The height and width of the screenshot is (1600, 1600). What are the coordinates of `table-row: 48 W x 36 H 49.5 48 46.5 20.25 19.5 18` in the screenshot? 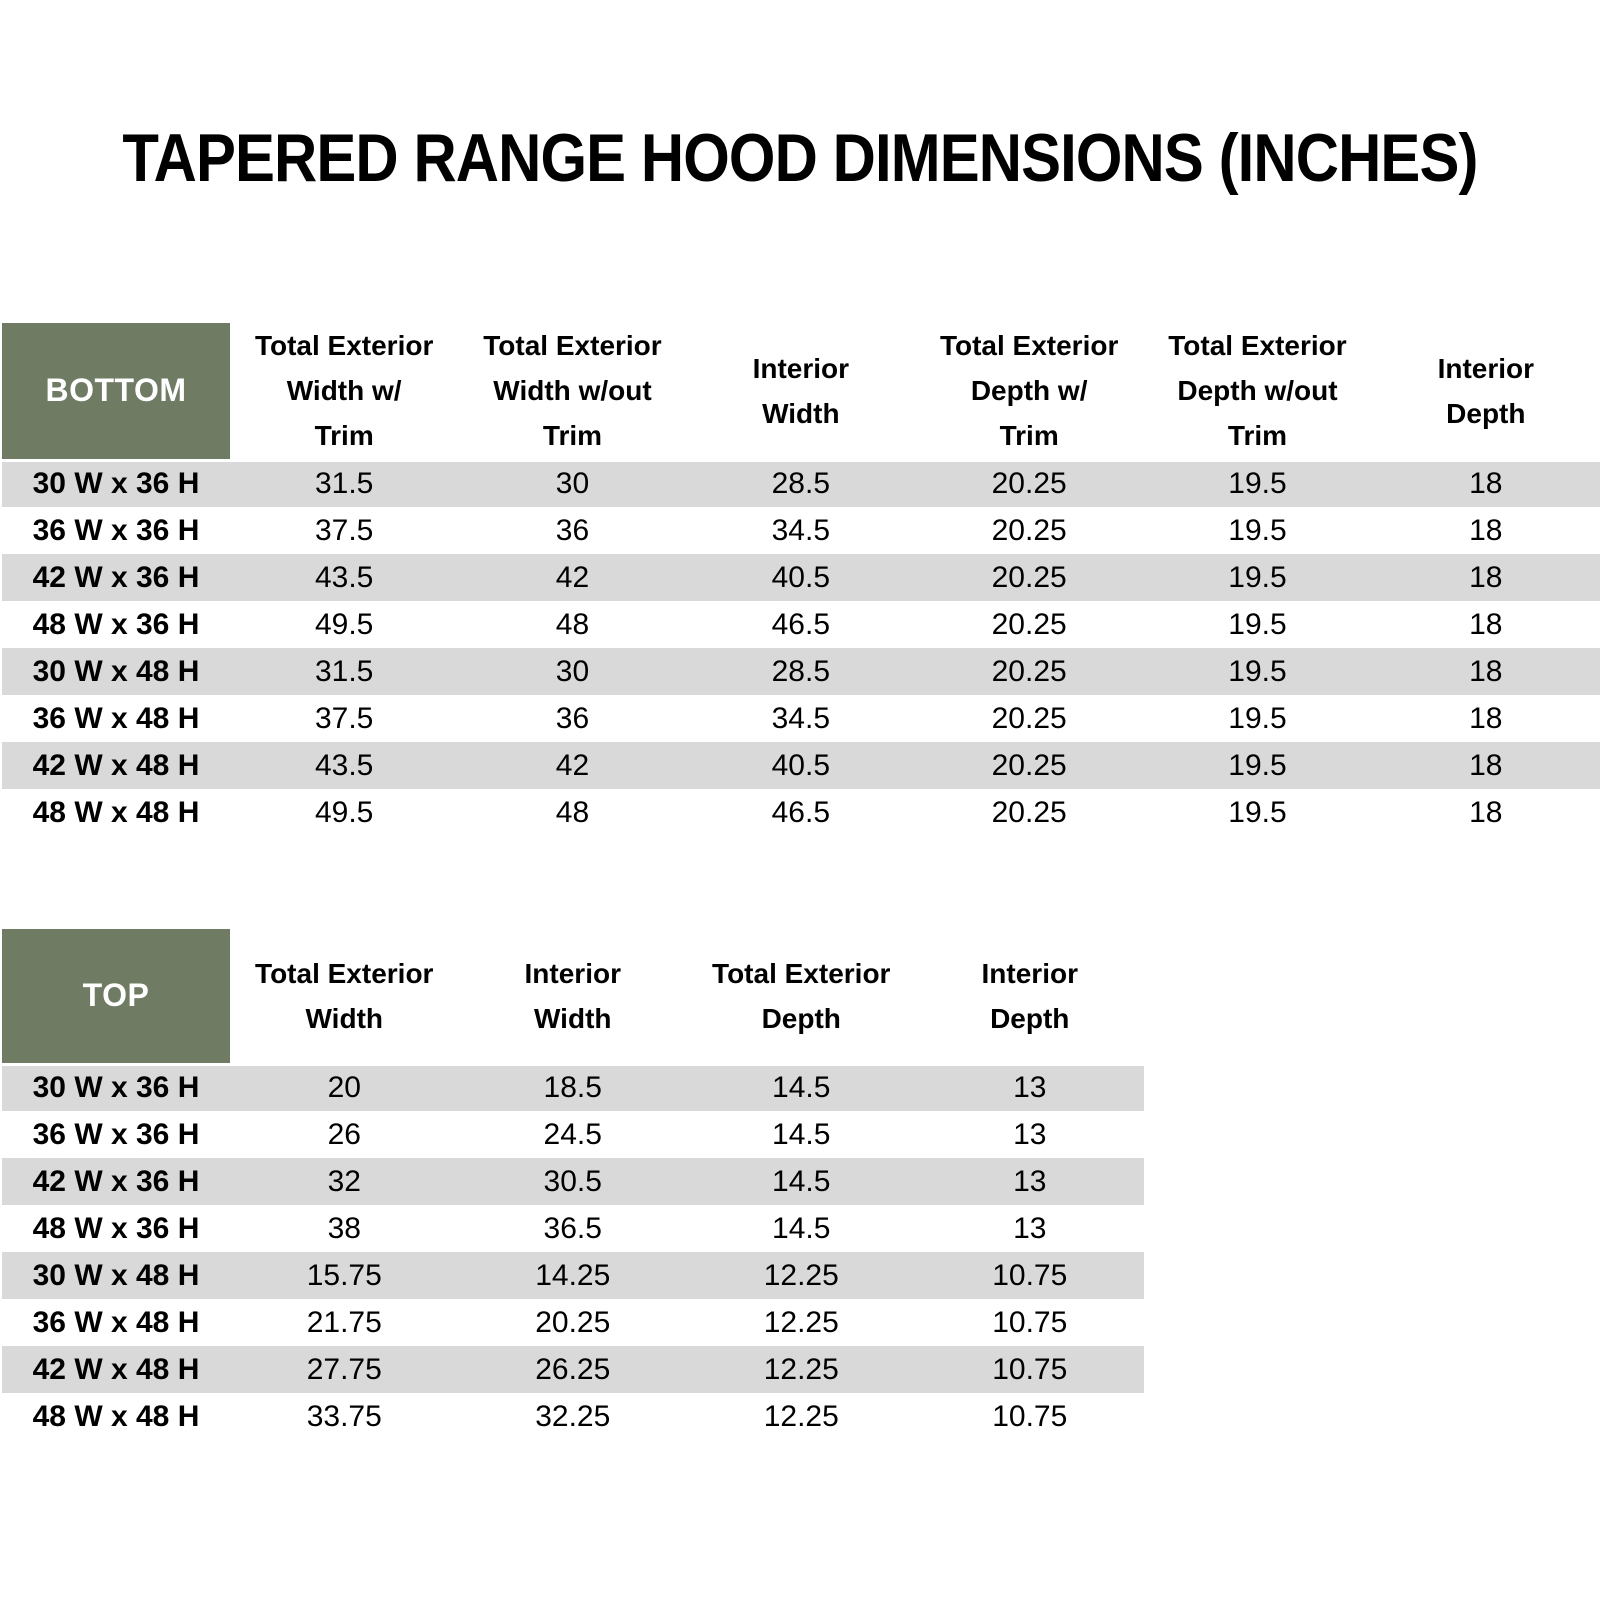 It's located at (801, 624).